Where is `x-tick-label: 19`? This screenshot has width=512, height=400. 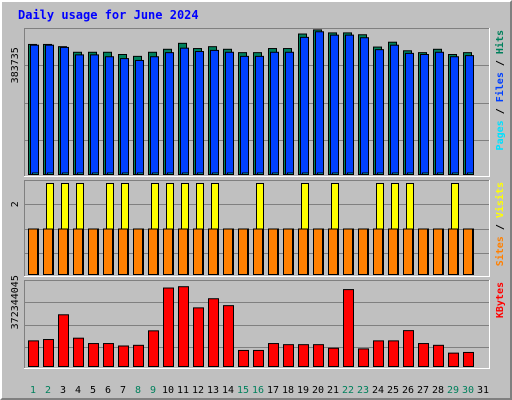 x-tick-label: 19 is located at coordinates (303, 390).